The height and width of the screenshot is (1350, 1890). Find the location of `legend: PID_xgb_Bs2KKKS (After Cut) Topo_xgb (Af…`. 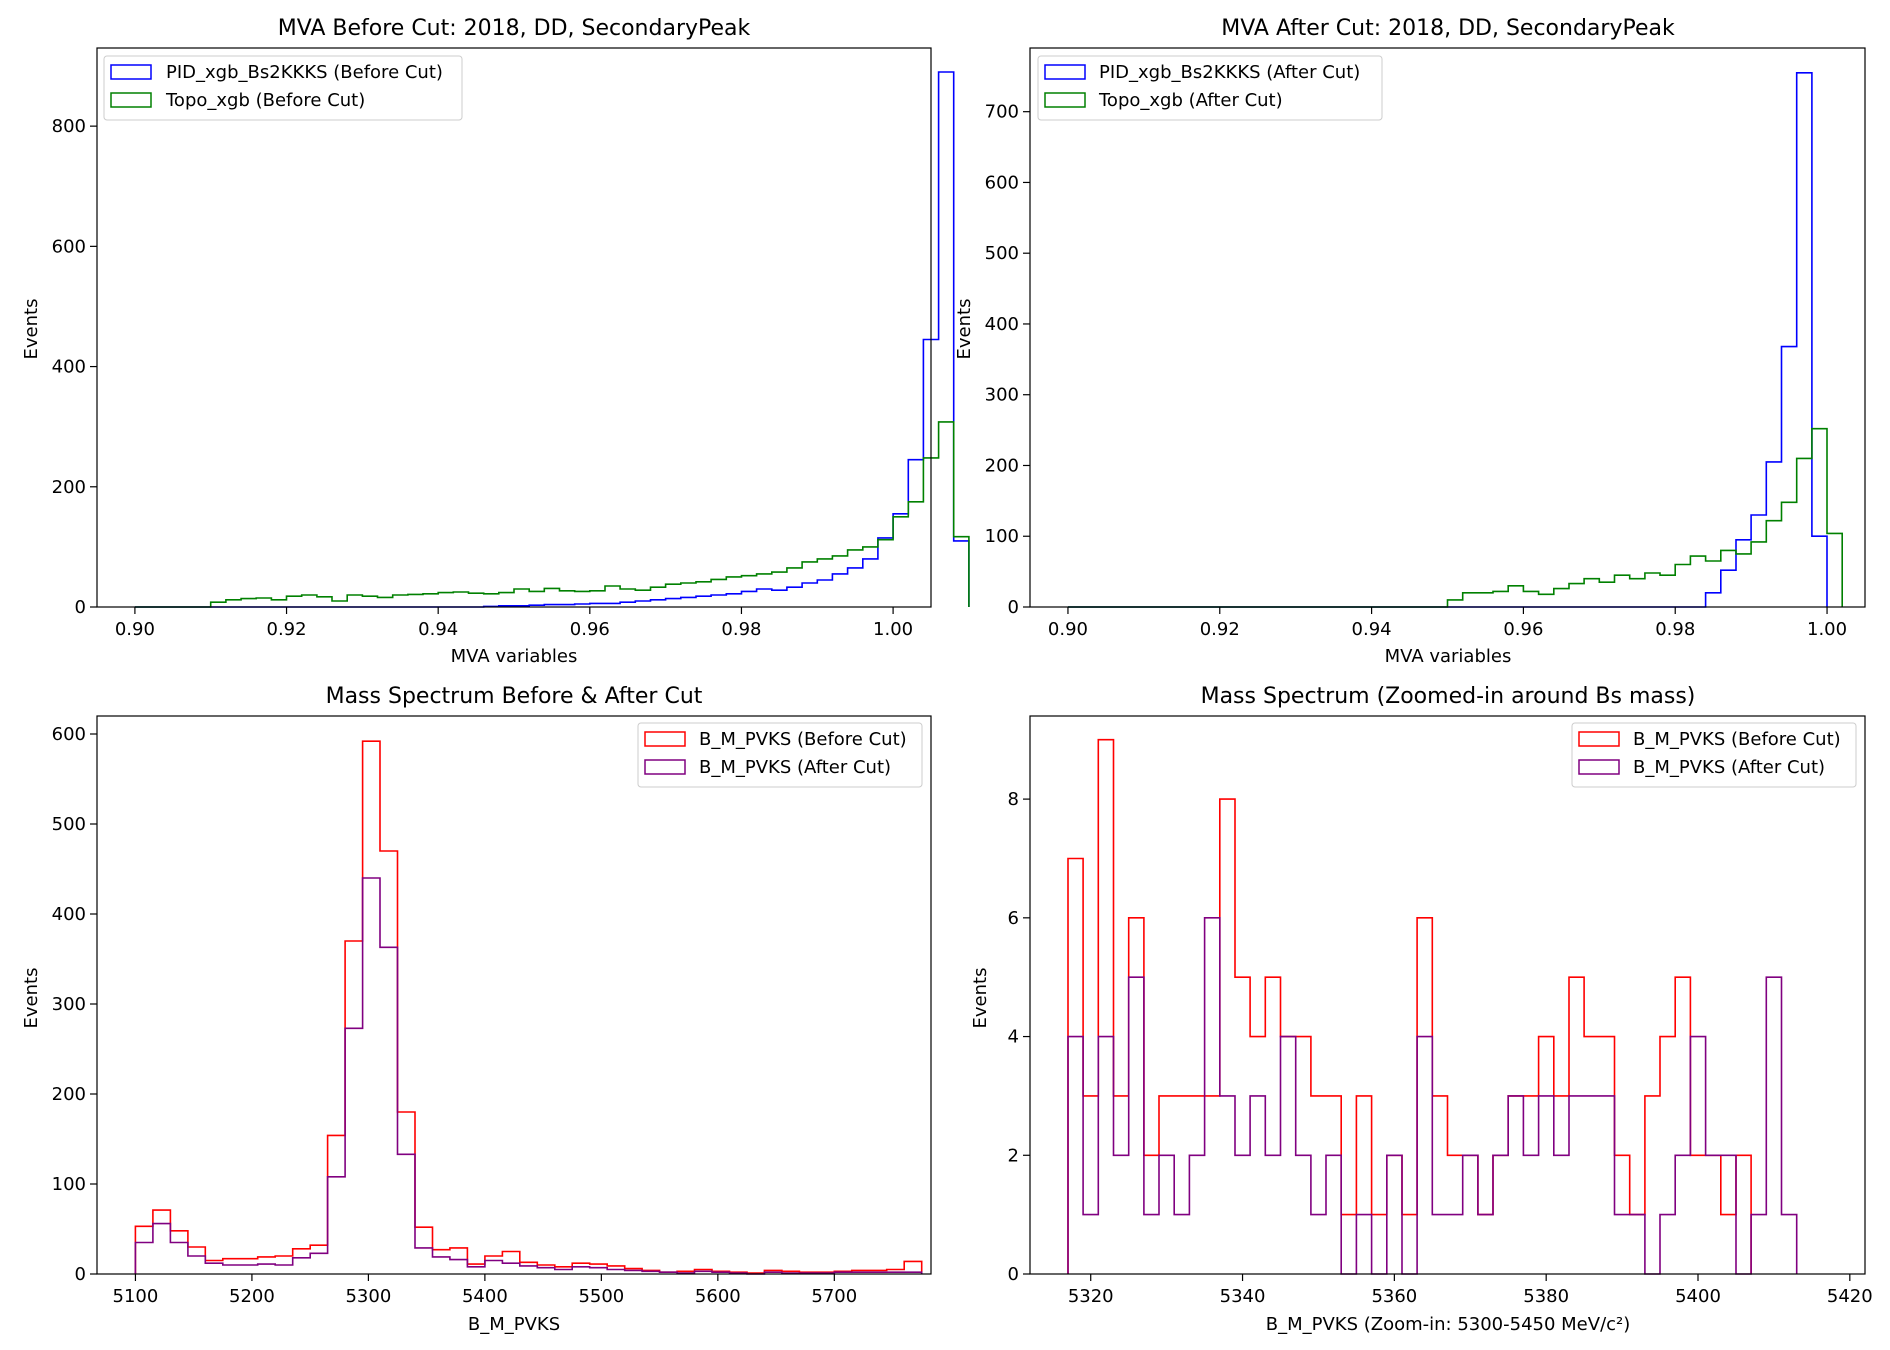

legend: PID_xgb_Bs2KKKS (After Cut) Topo_xgb (Af… is located at coordinates (1210, 88).